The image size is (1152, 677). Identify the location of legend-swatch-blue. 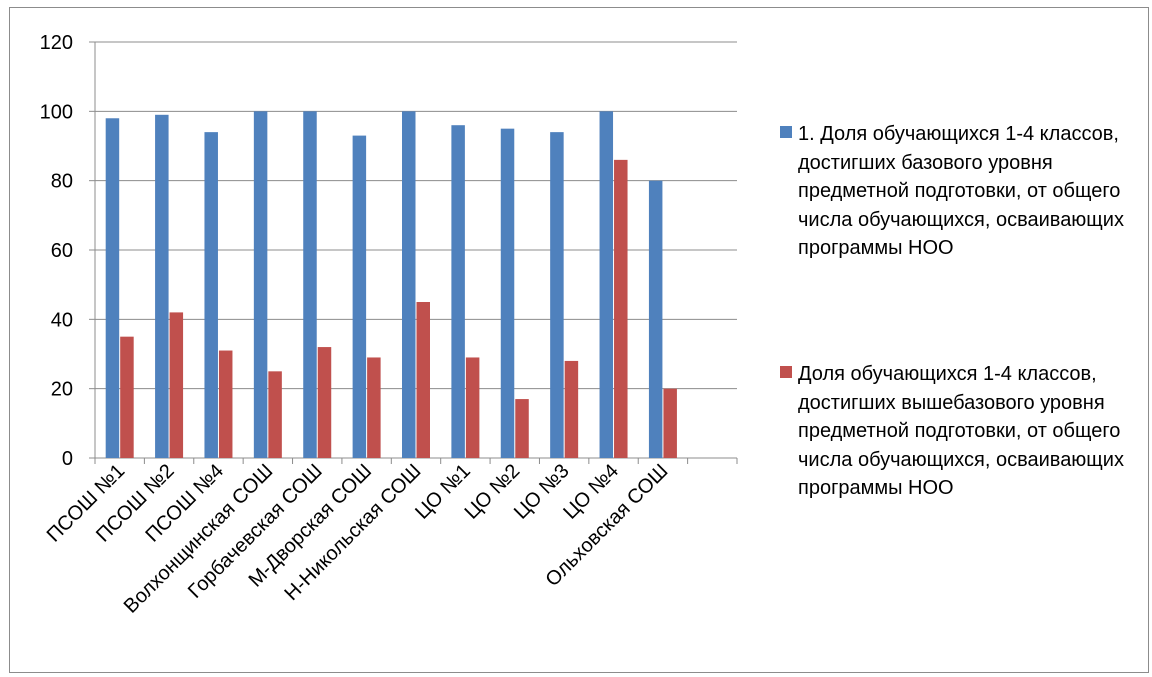
(786, 132).